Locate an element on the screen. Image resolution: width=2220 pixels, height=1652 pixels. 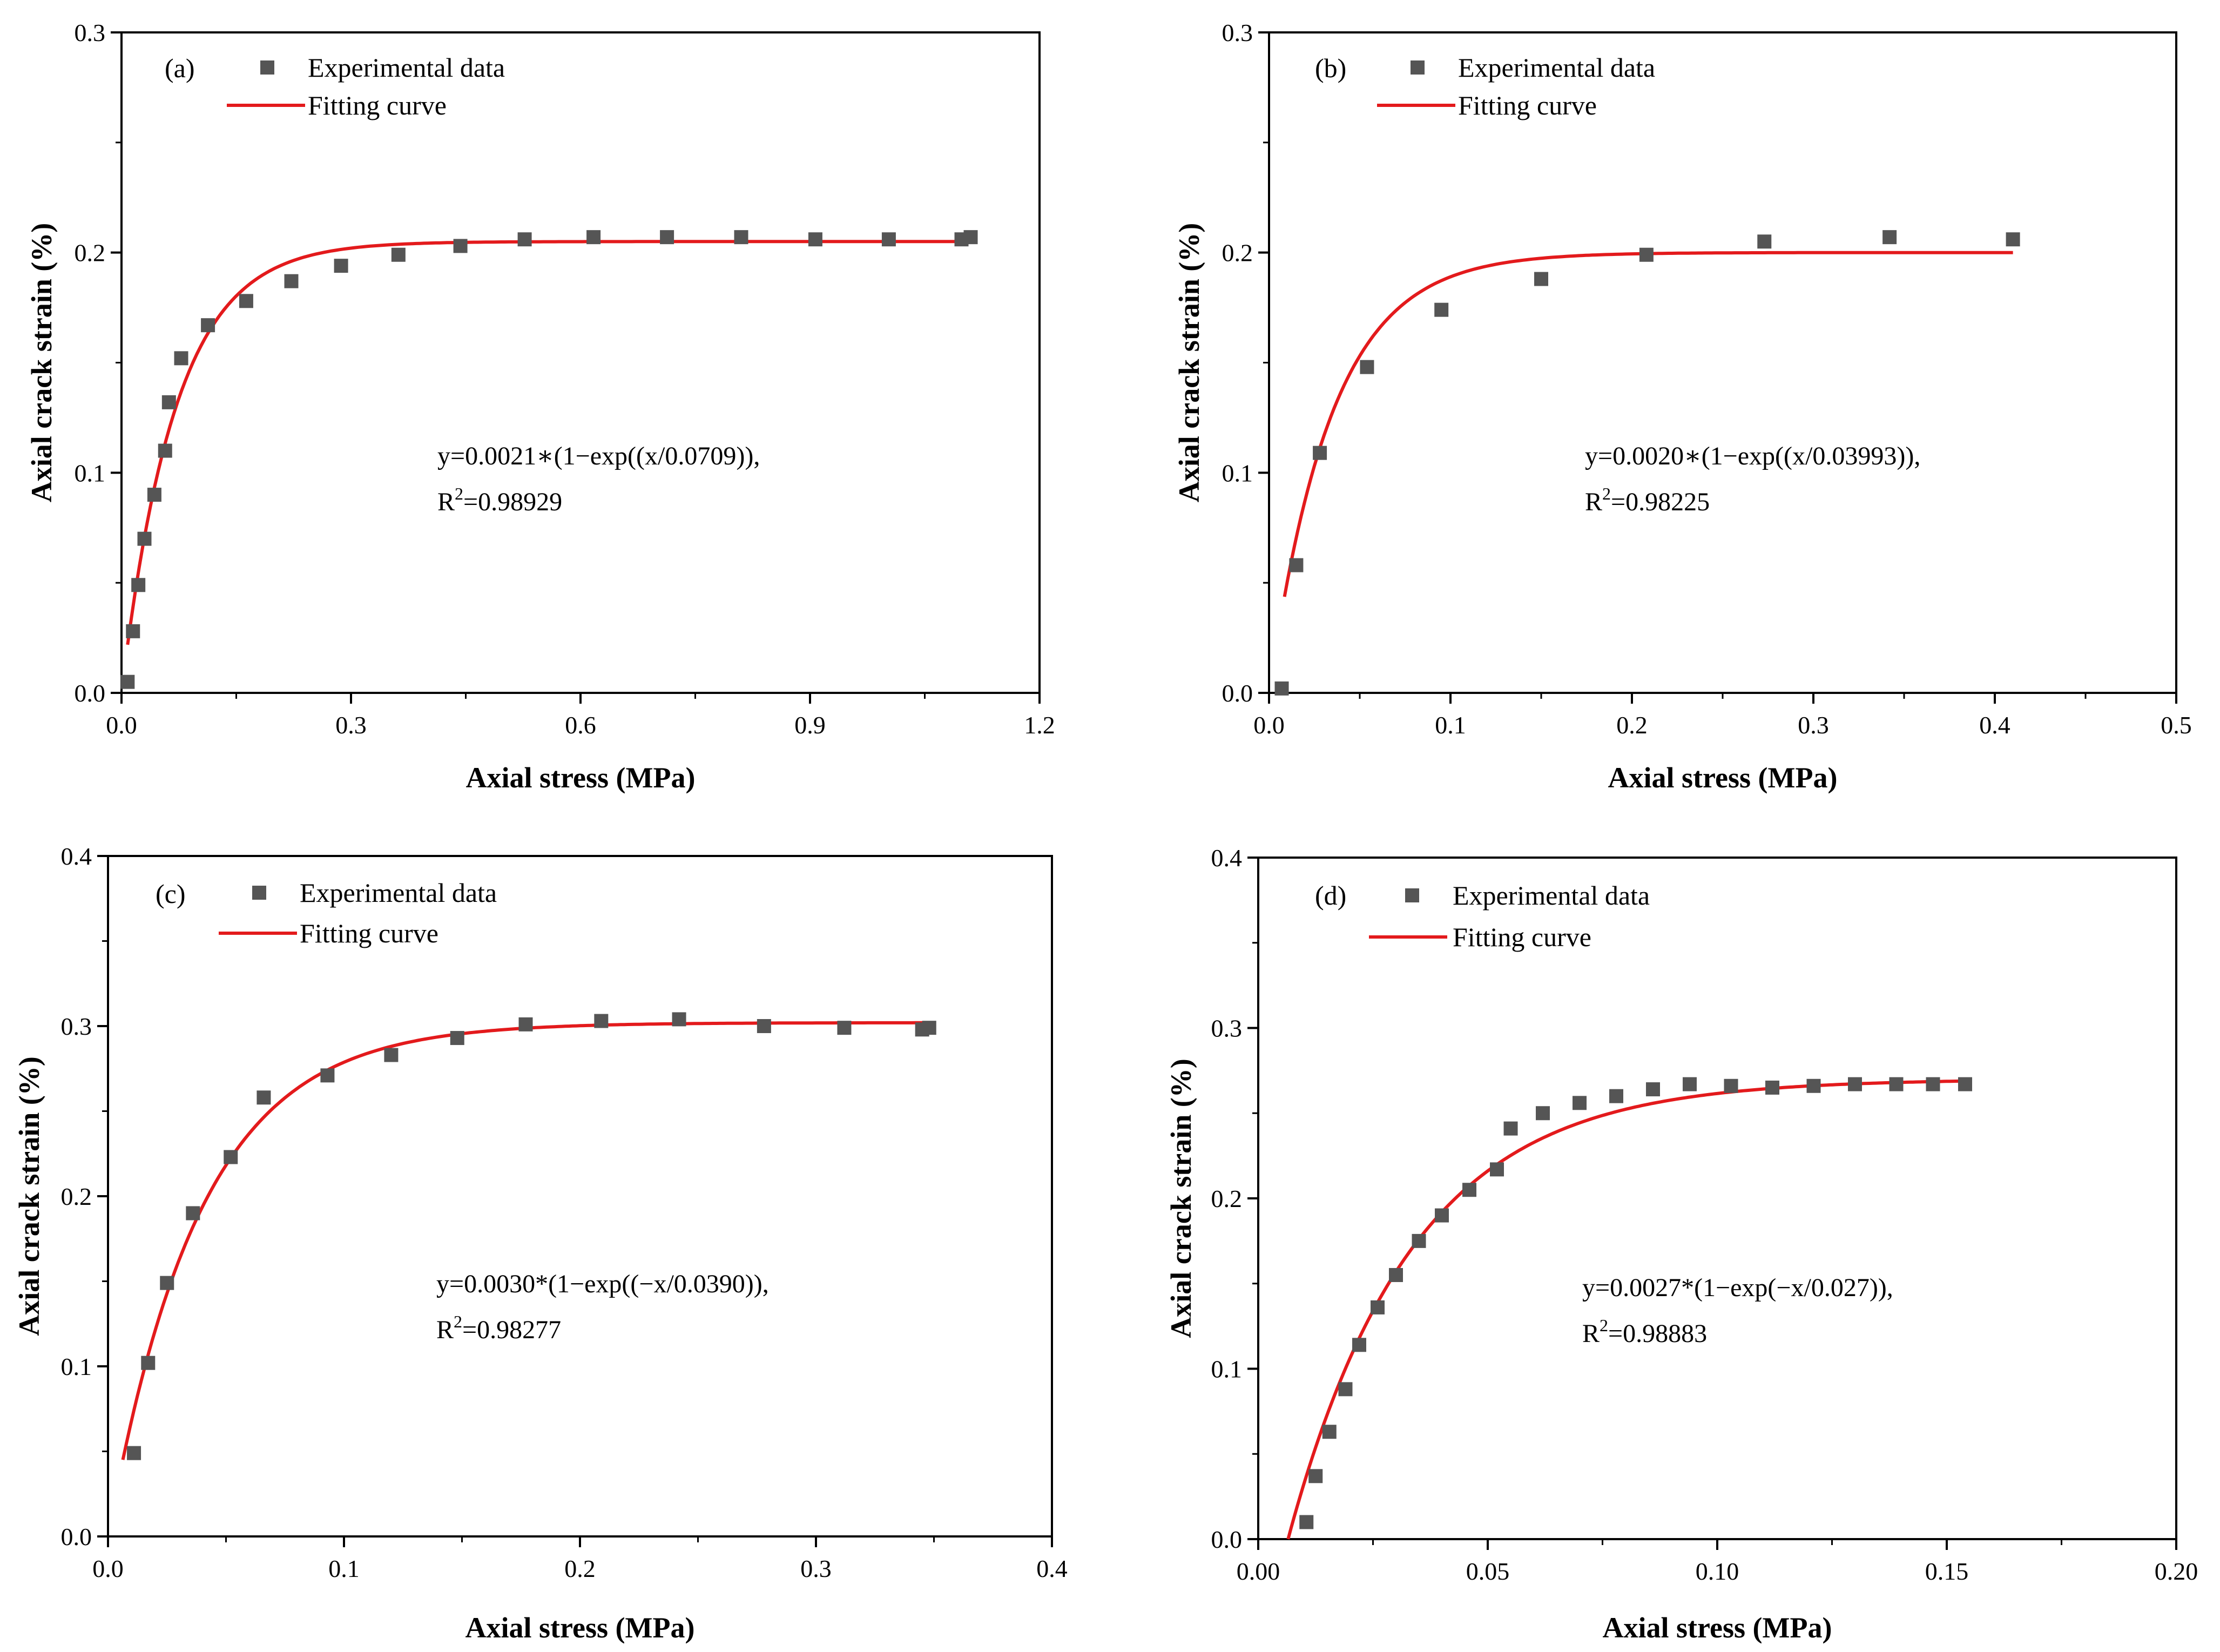
fit-equation: y=0.0021∗(1−exp((x/0.0709)), is located at coordinates (599, 456).